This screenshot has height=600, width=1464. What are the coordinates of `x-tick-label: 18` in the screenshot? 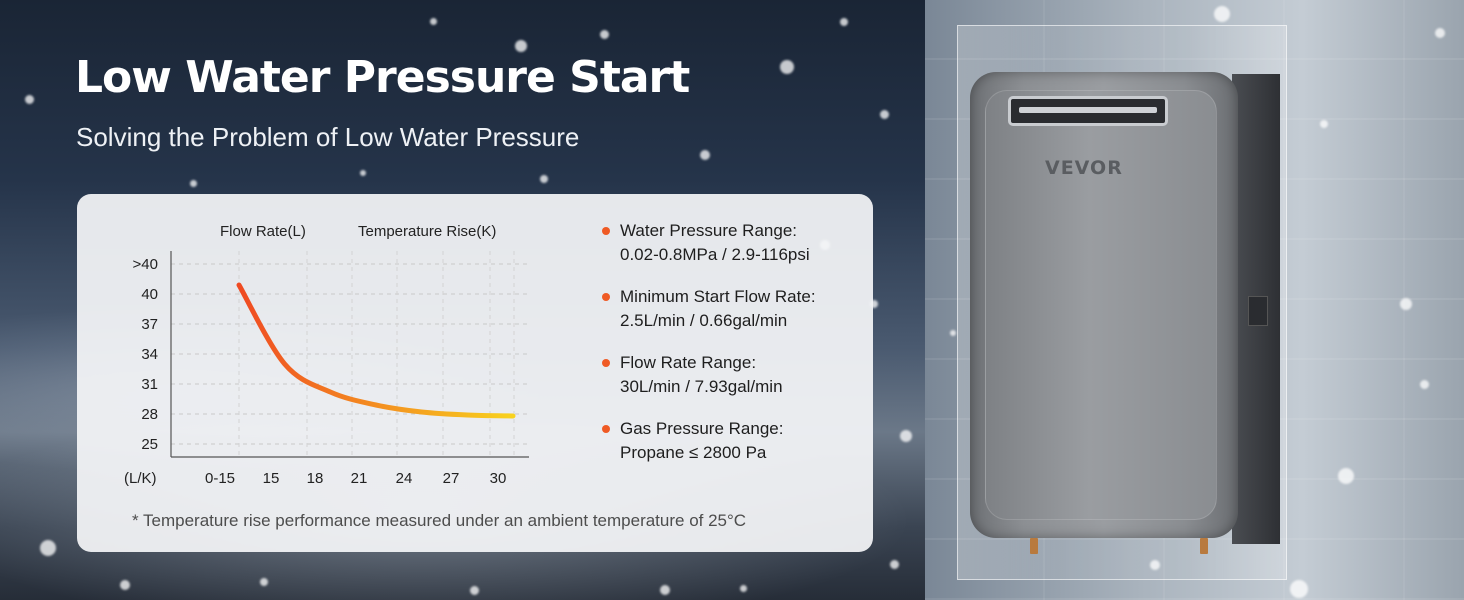 It's located at (315, 478).